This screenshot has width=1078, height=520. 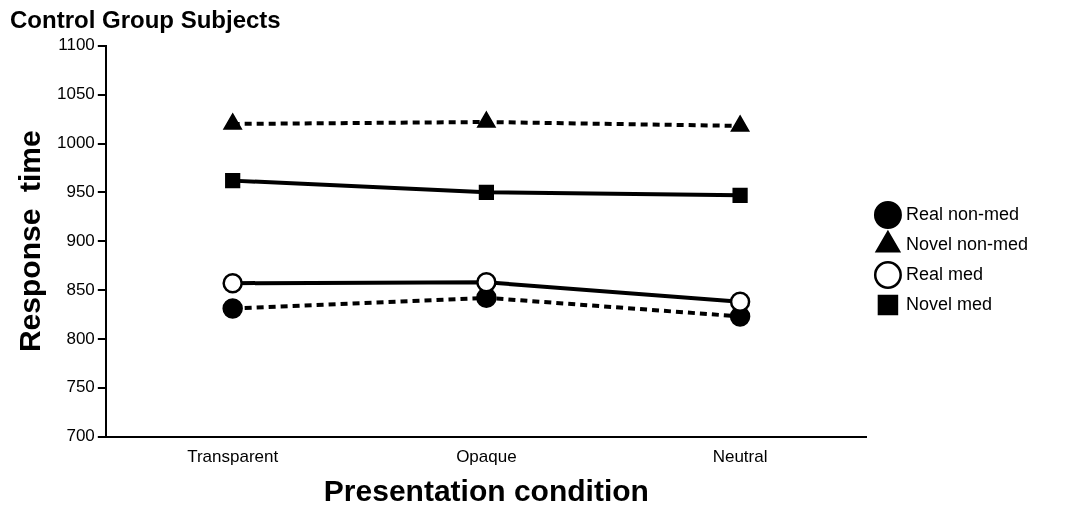 I want to click on x-tick-label: Transparent, so click(x=233, y=457).